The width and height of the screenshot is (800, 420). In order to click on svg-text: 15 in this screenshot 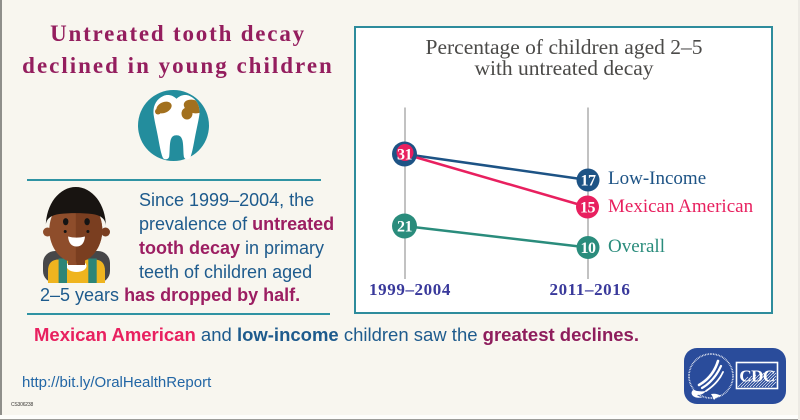, I will do `click(588, 207)`.